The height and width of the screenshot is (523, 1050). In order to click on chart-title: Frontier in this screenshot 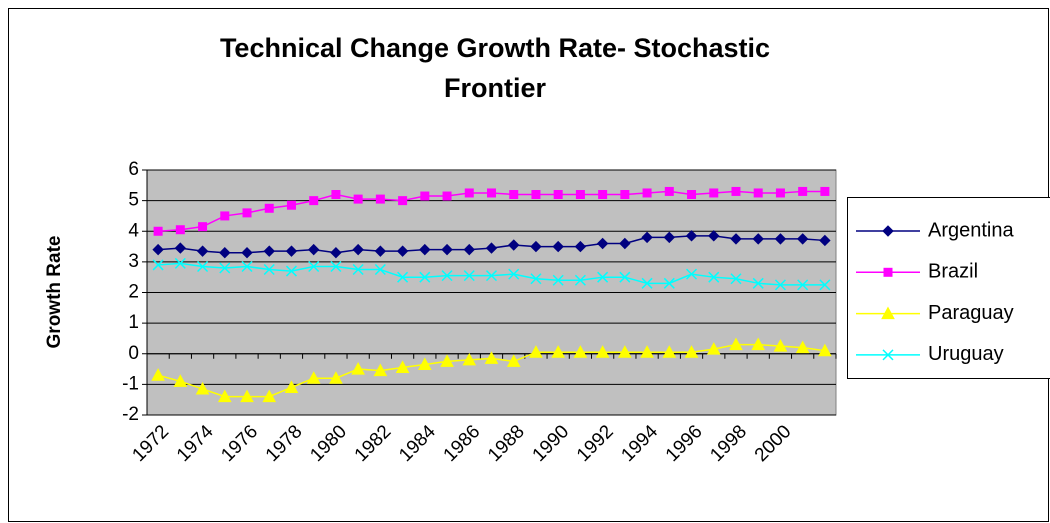, I will do `click(495, 88)`.